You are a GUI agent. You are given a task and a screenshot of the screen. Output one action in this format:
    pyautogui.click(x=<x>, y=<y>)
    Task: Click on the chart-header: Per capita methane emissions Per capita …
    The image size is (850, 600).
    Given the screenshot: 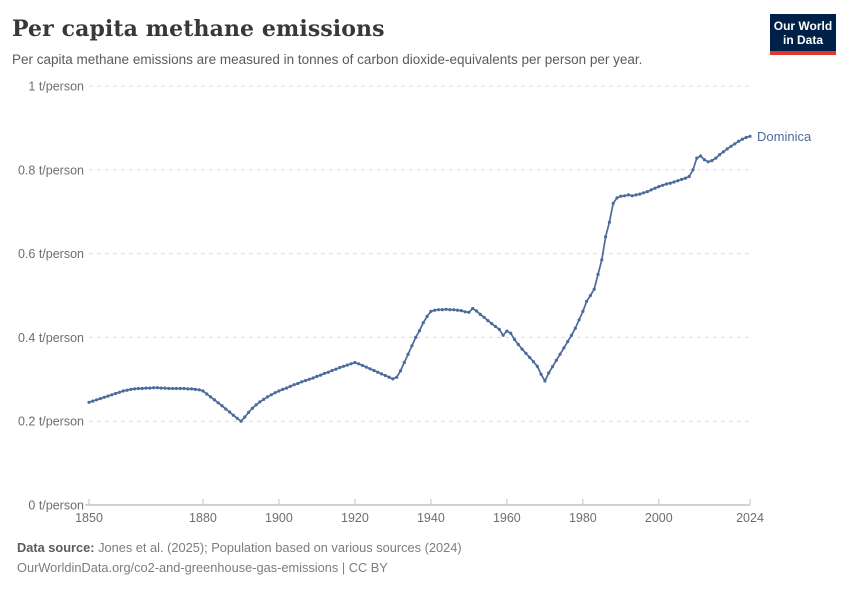 What is the action you would take?
    pyautogui.click(x=425, y=34)
    